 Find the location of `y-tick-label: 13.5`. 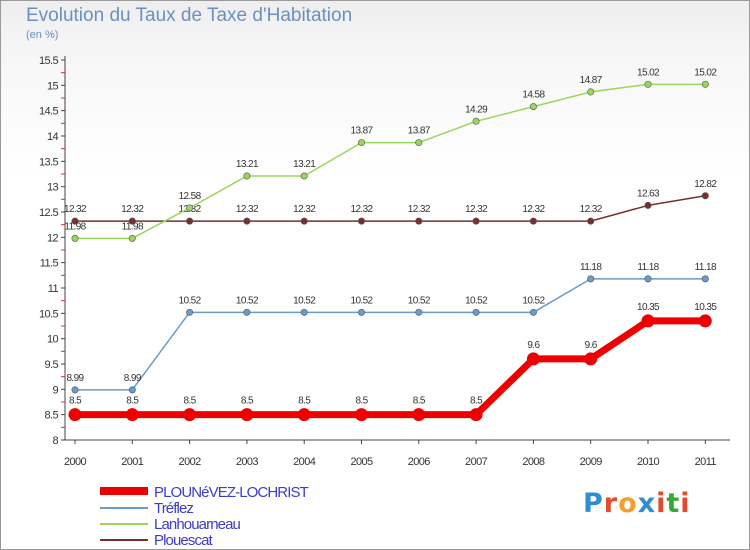

y-tick-label: 13.5 is located at coordinates (48, 162).